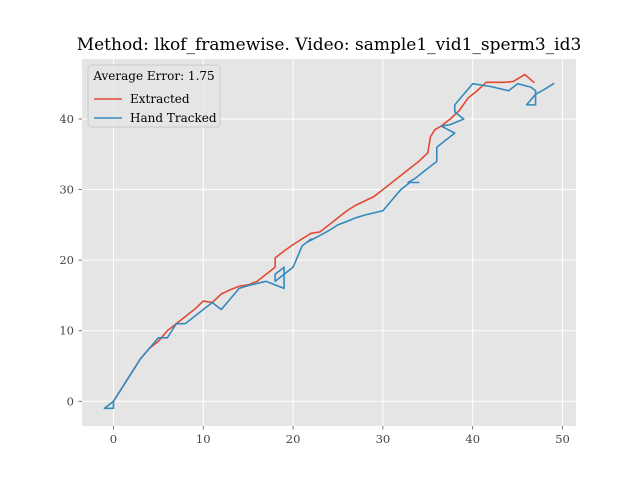 Image resolution: width=640 pixels, height=480 pixels. What do you see at coordinates (113, 439) in the screenshot?
I see `x-tick-label: 0` at bounding box center [113, 439].